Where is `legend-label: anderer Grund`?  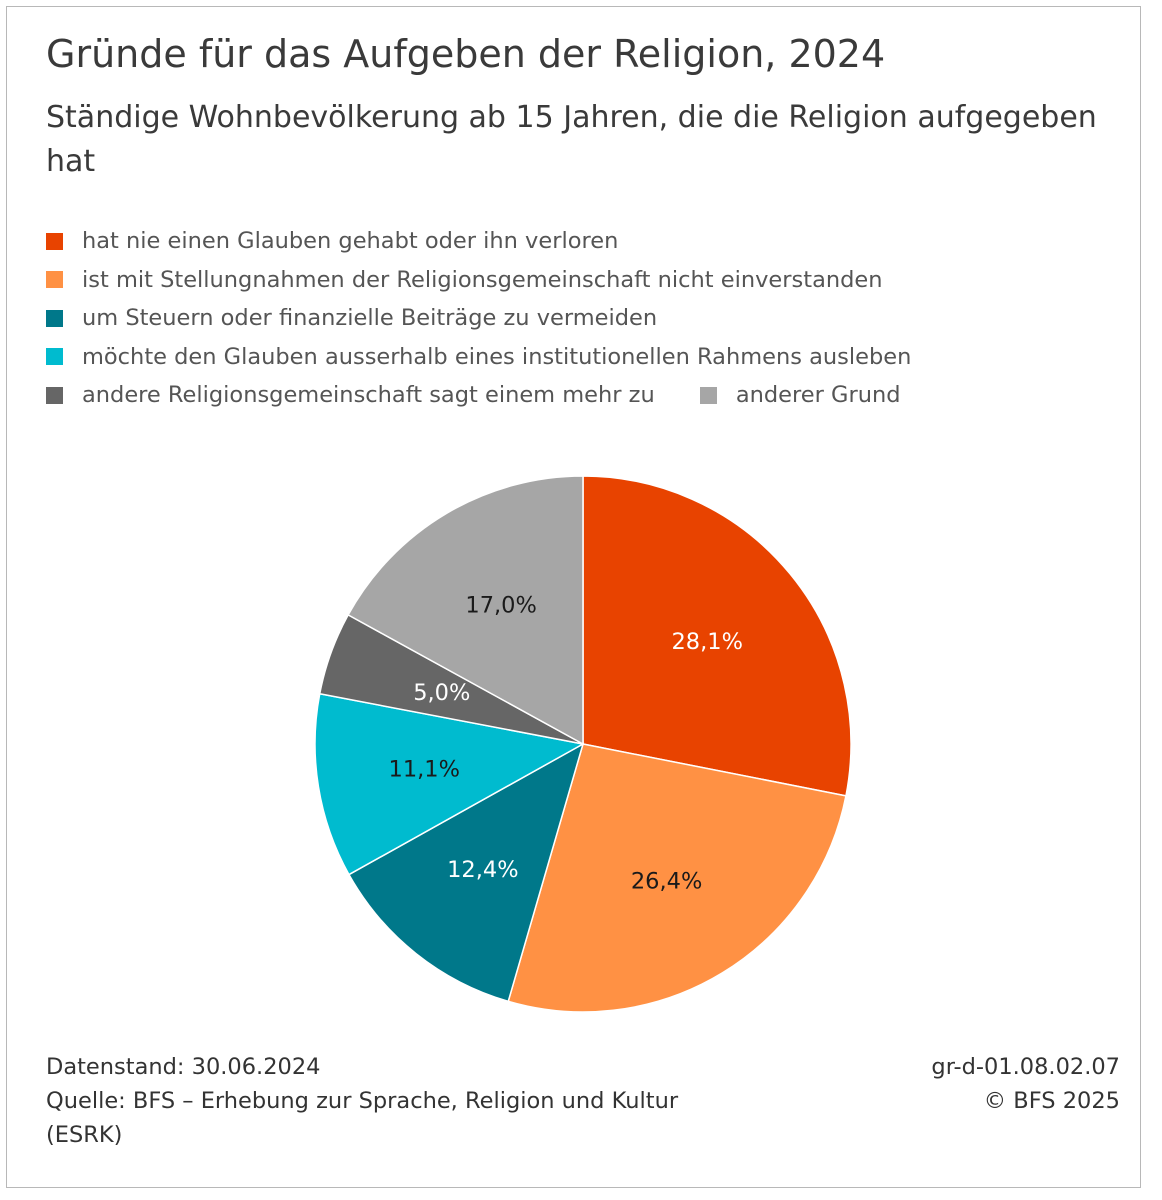 legend-label: anderer Grund is located at coordinates (818, 395).